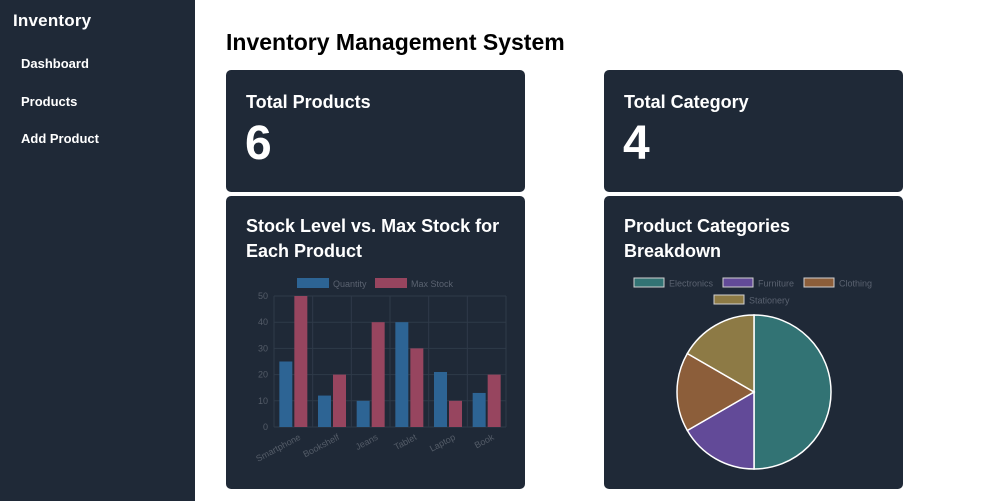 The height and width of the screenshot is (501, 1000). I want to click on pie-slice-electronics, so click(792, 392).